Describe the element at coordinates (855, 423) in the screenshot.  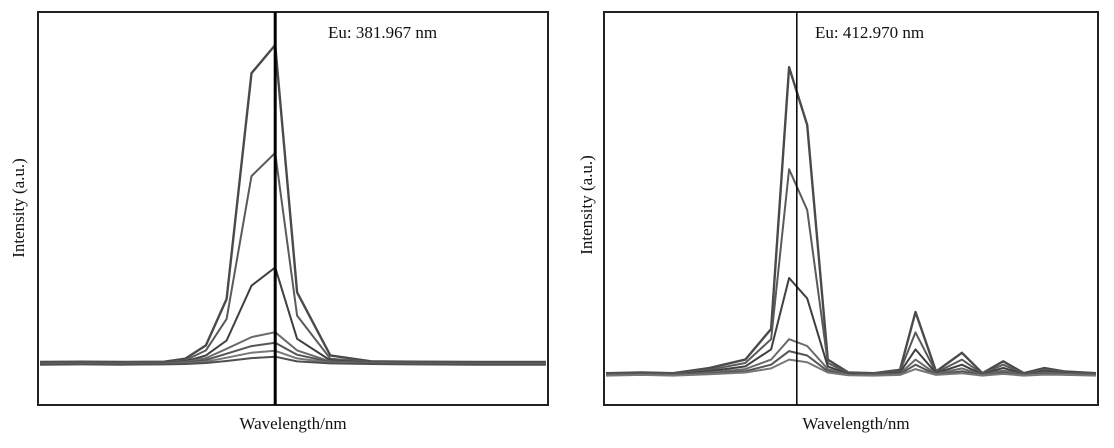
I see `x-axis-label-right: Wavelength/nm` at that location.